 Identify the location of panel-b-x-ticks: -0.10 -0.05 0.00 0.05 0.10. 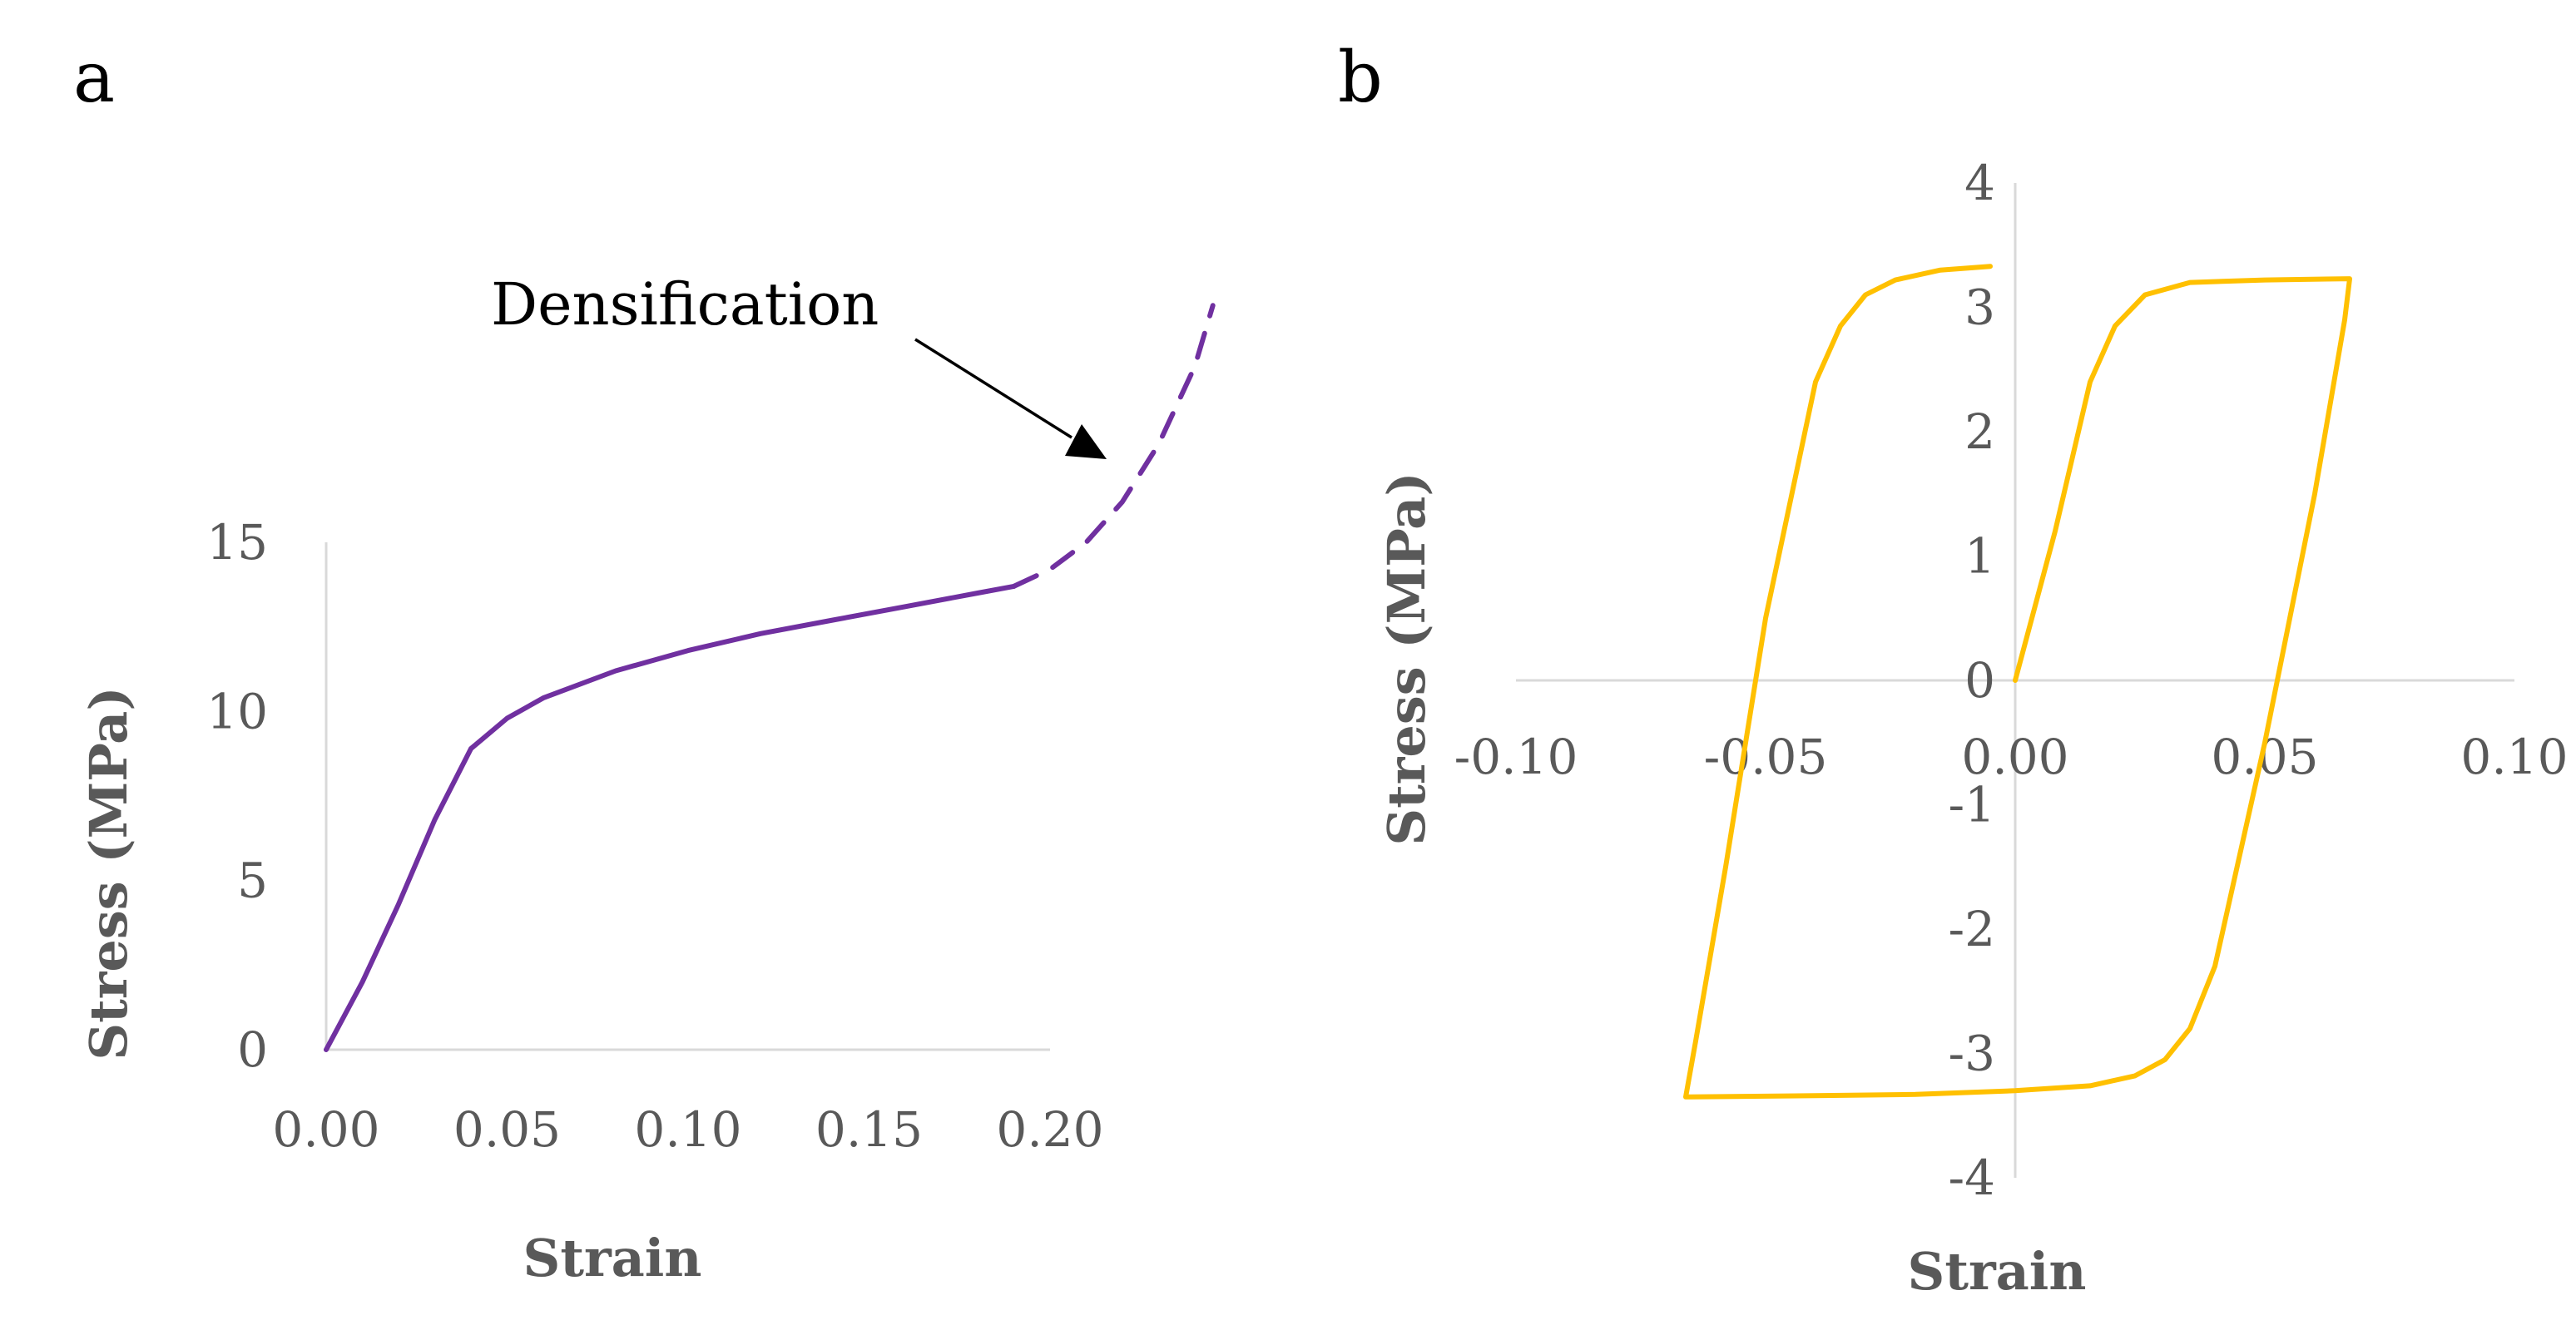
(2012, 757).